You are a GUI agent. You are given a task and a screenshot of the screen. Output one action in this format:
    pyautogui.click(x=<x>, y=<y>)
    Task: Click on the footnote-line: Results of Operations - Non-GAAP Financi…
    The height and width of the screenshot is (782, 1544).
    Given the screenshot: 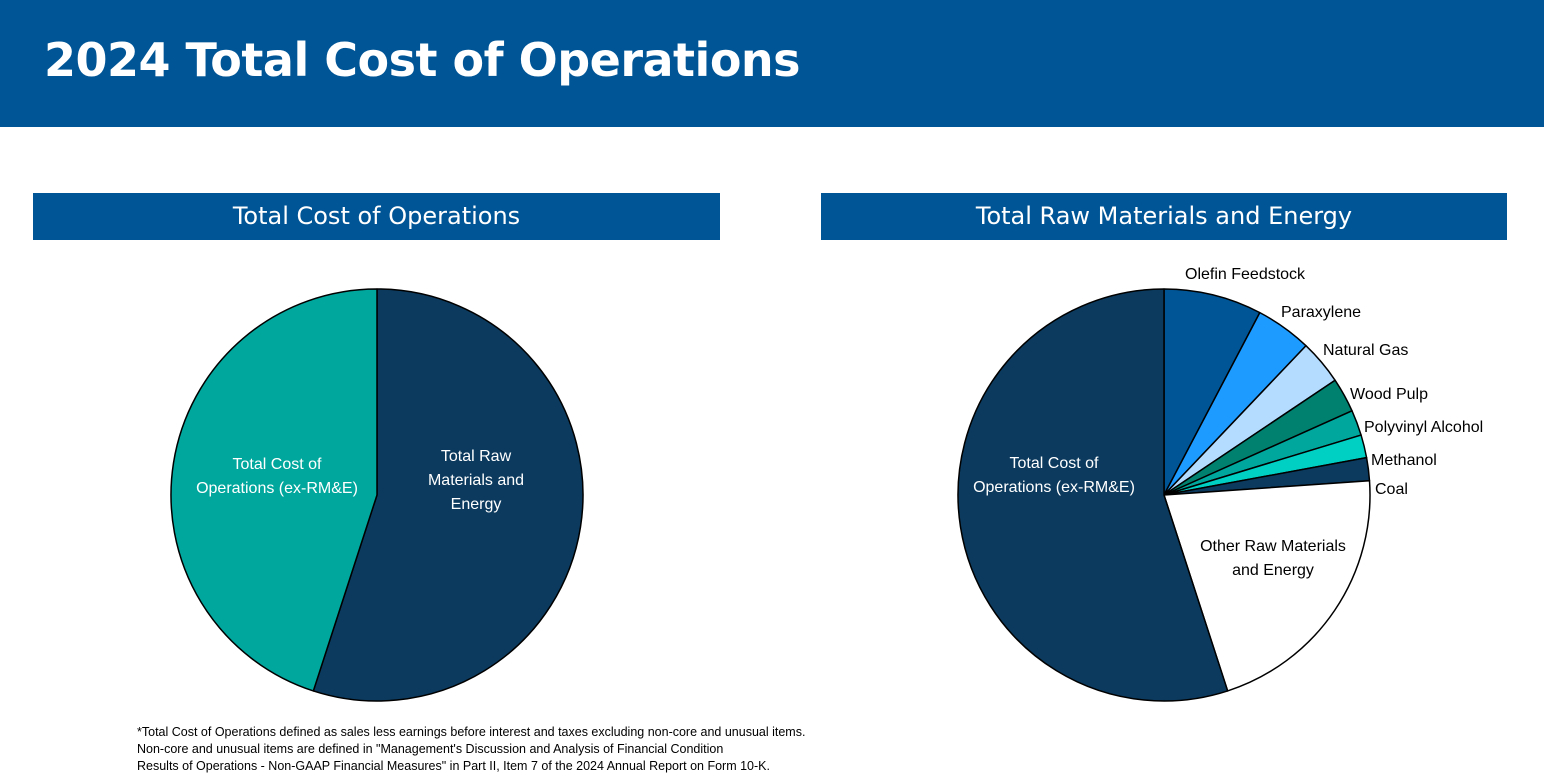 What is the action you would take?
    pyautogui.click(x=453, y=766)
    